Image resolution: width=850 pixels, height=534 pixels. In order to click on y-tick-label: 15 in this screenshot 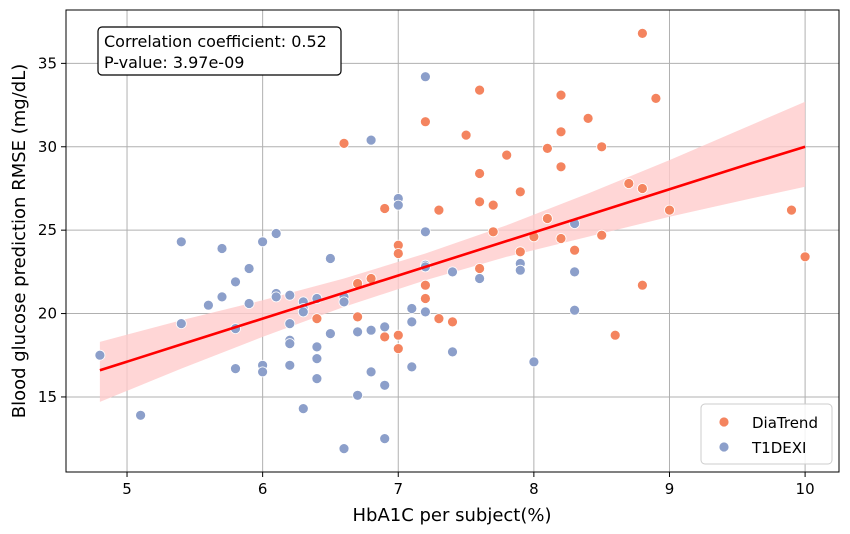, I will do `click(47, 397)`.